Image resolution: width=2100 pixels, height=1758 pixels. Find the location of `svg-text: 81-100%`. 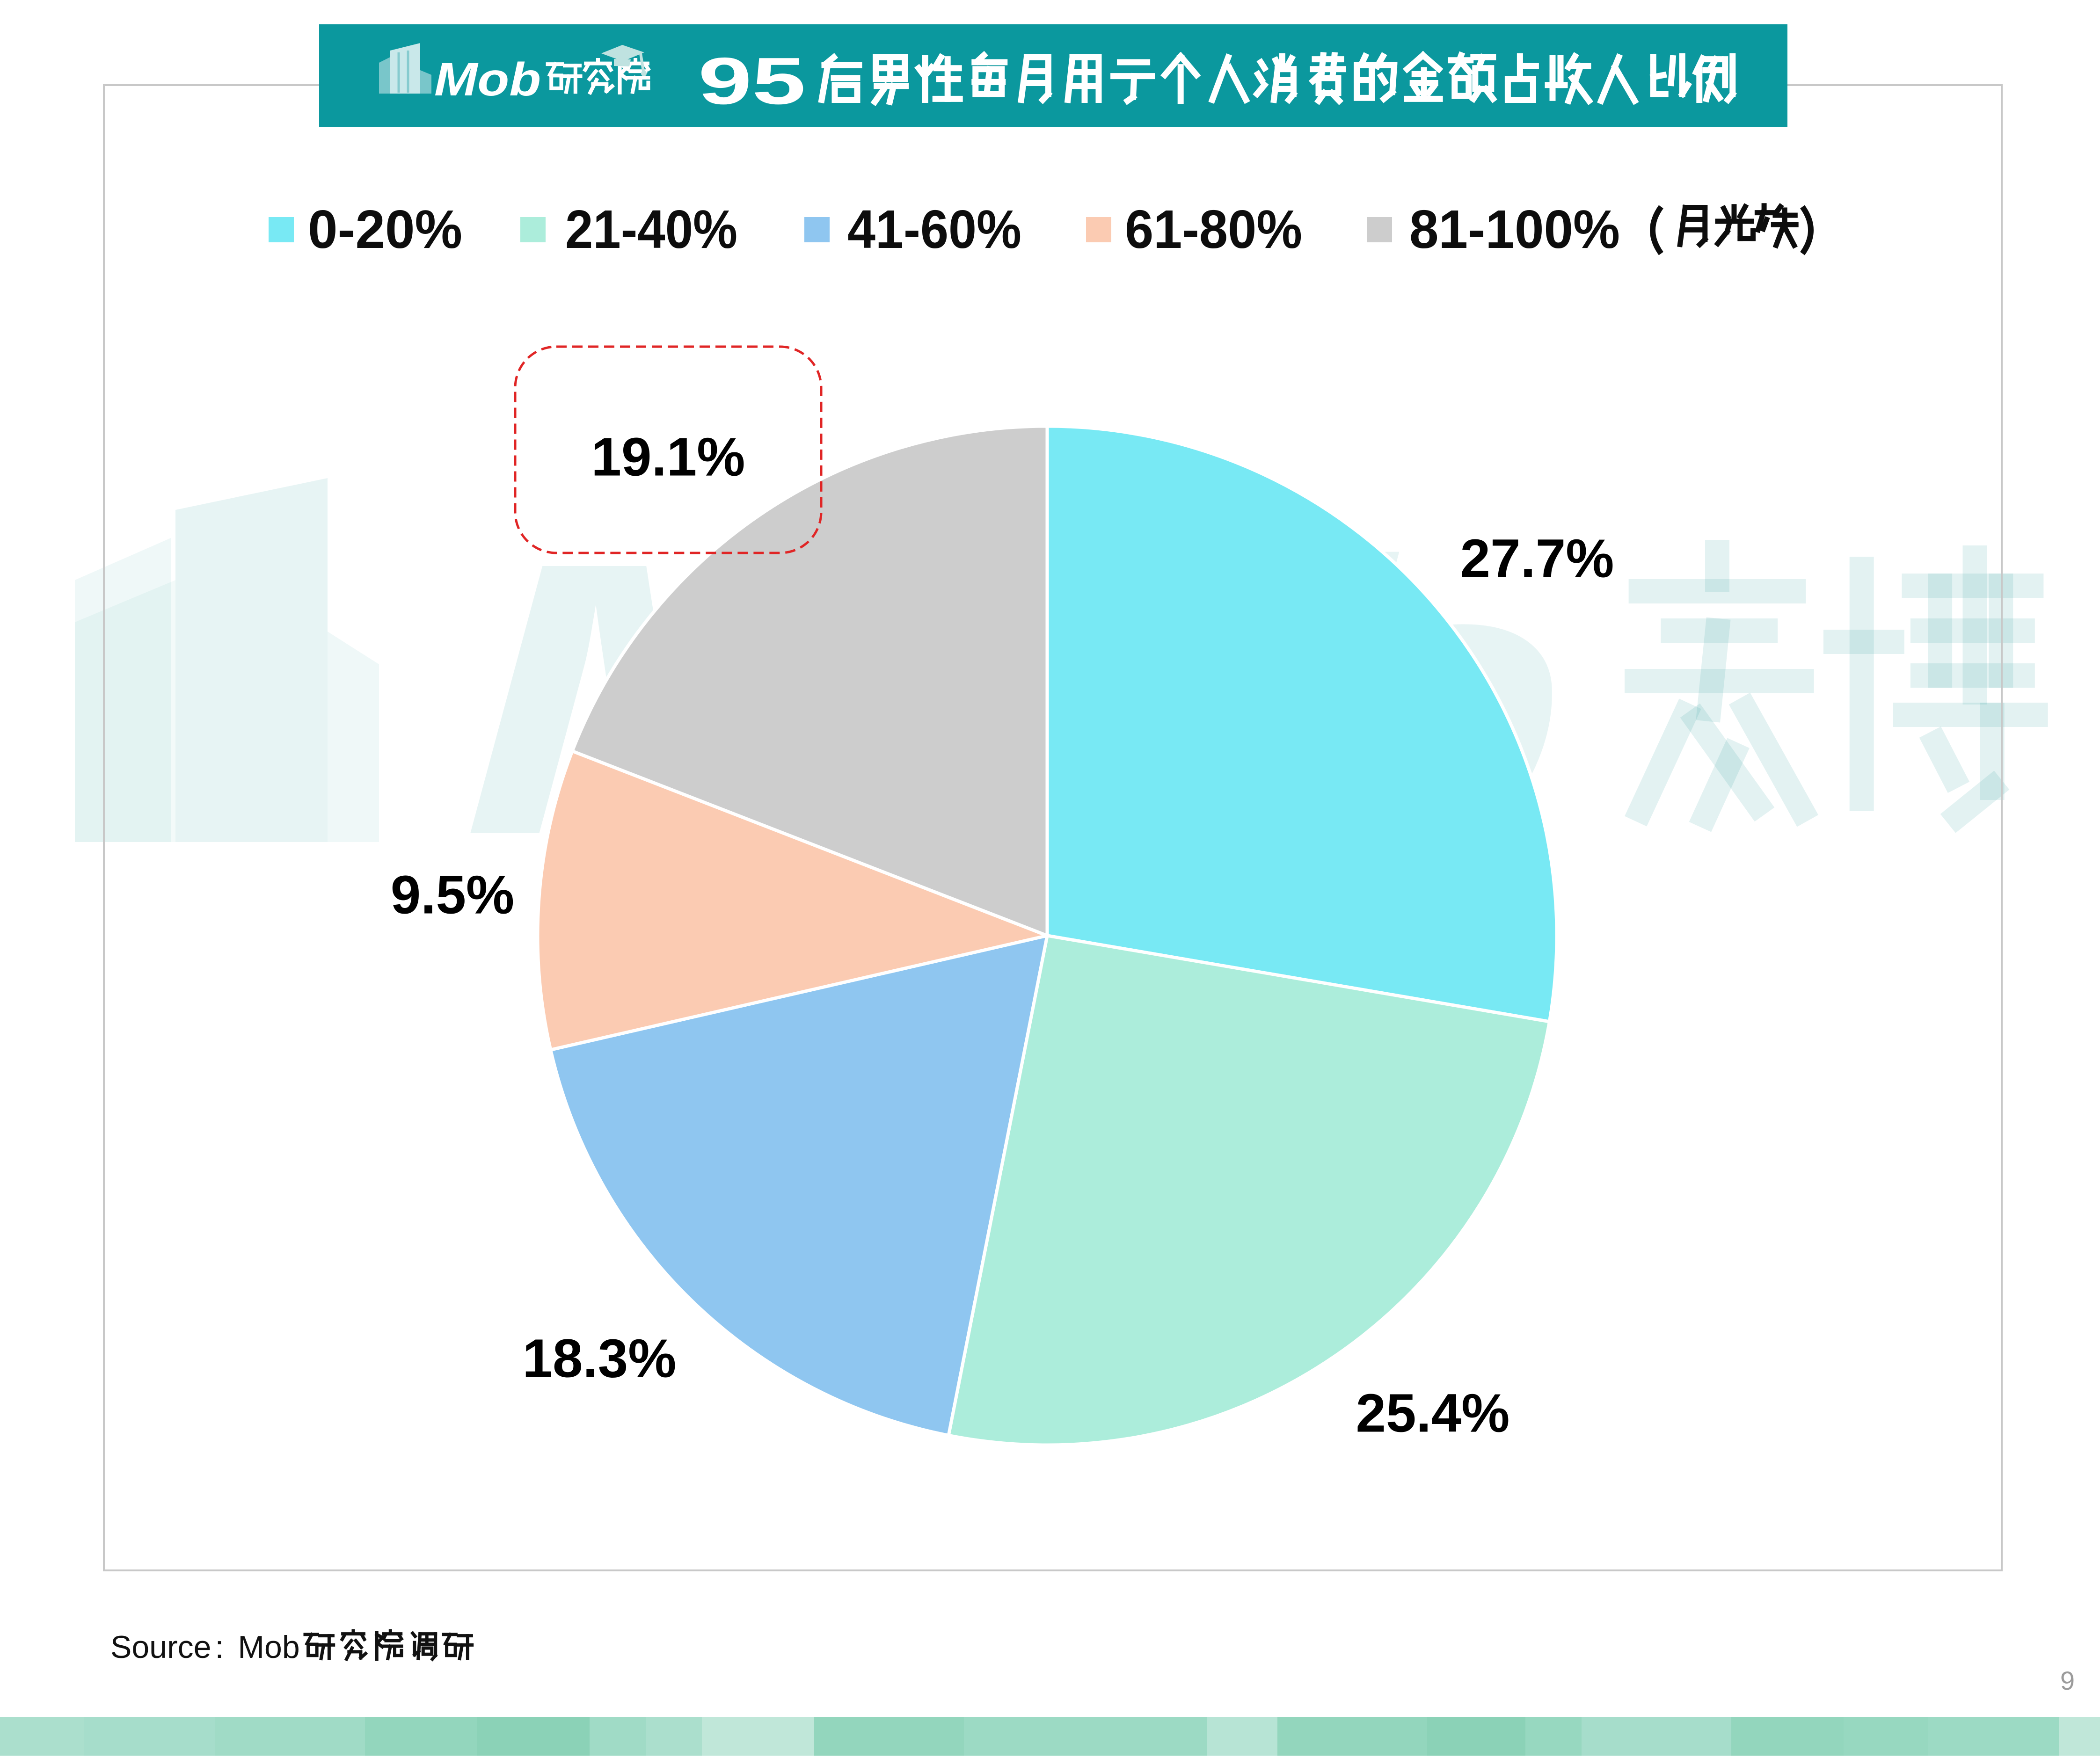

svg-text: 81-100% is located at coordinates (1514, 229).